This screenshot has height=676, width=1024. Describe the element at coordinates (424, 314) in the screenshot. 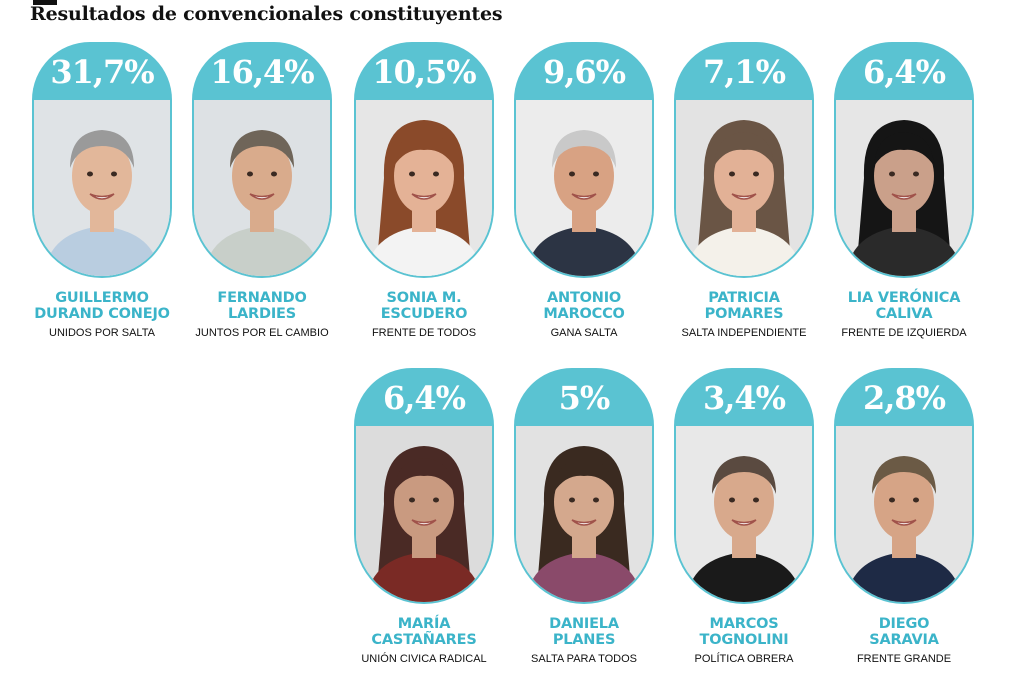

I see `candidate-last-name: ESCUDERO` at that location.